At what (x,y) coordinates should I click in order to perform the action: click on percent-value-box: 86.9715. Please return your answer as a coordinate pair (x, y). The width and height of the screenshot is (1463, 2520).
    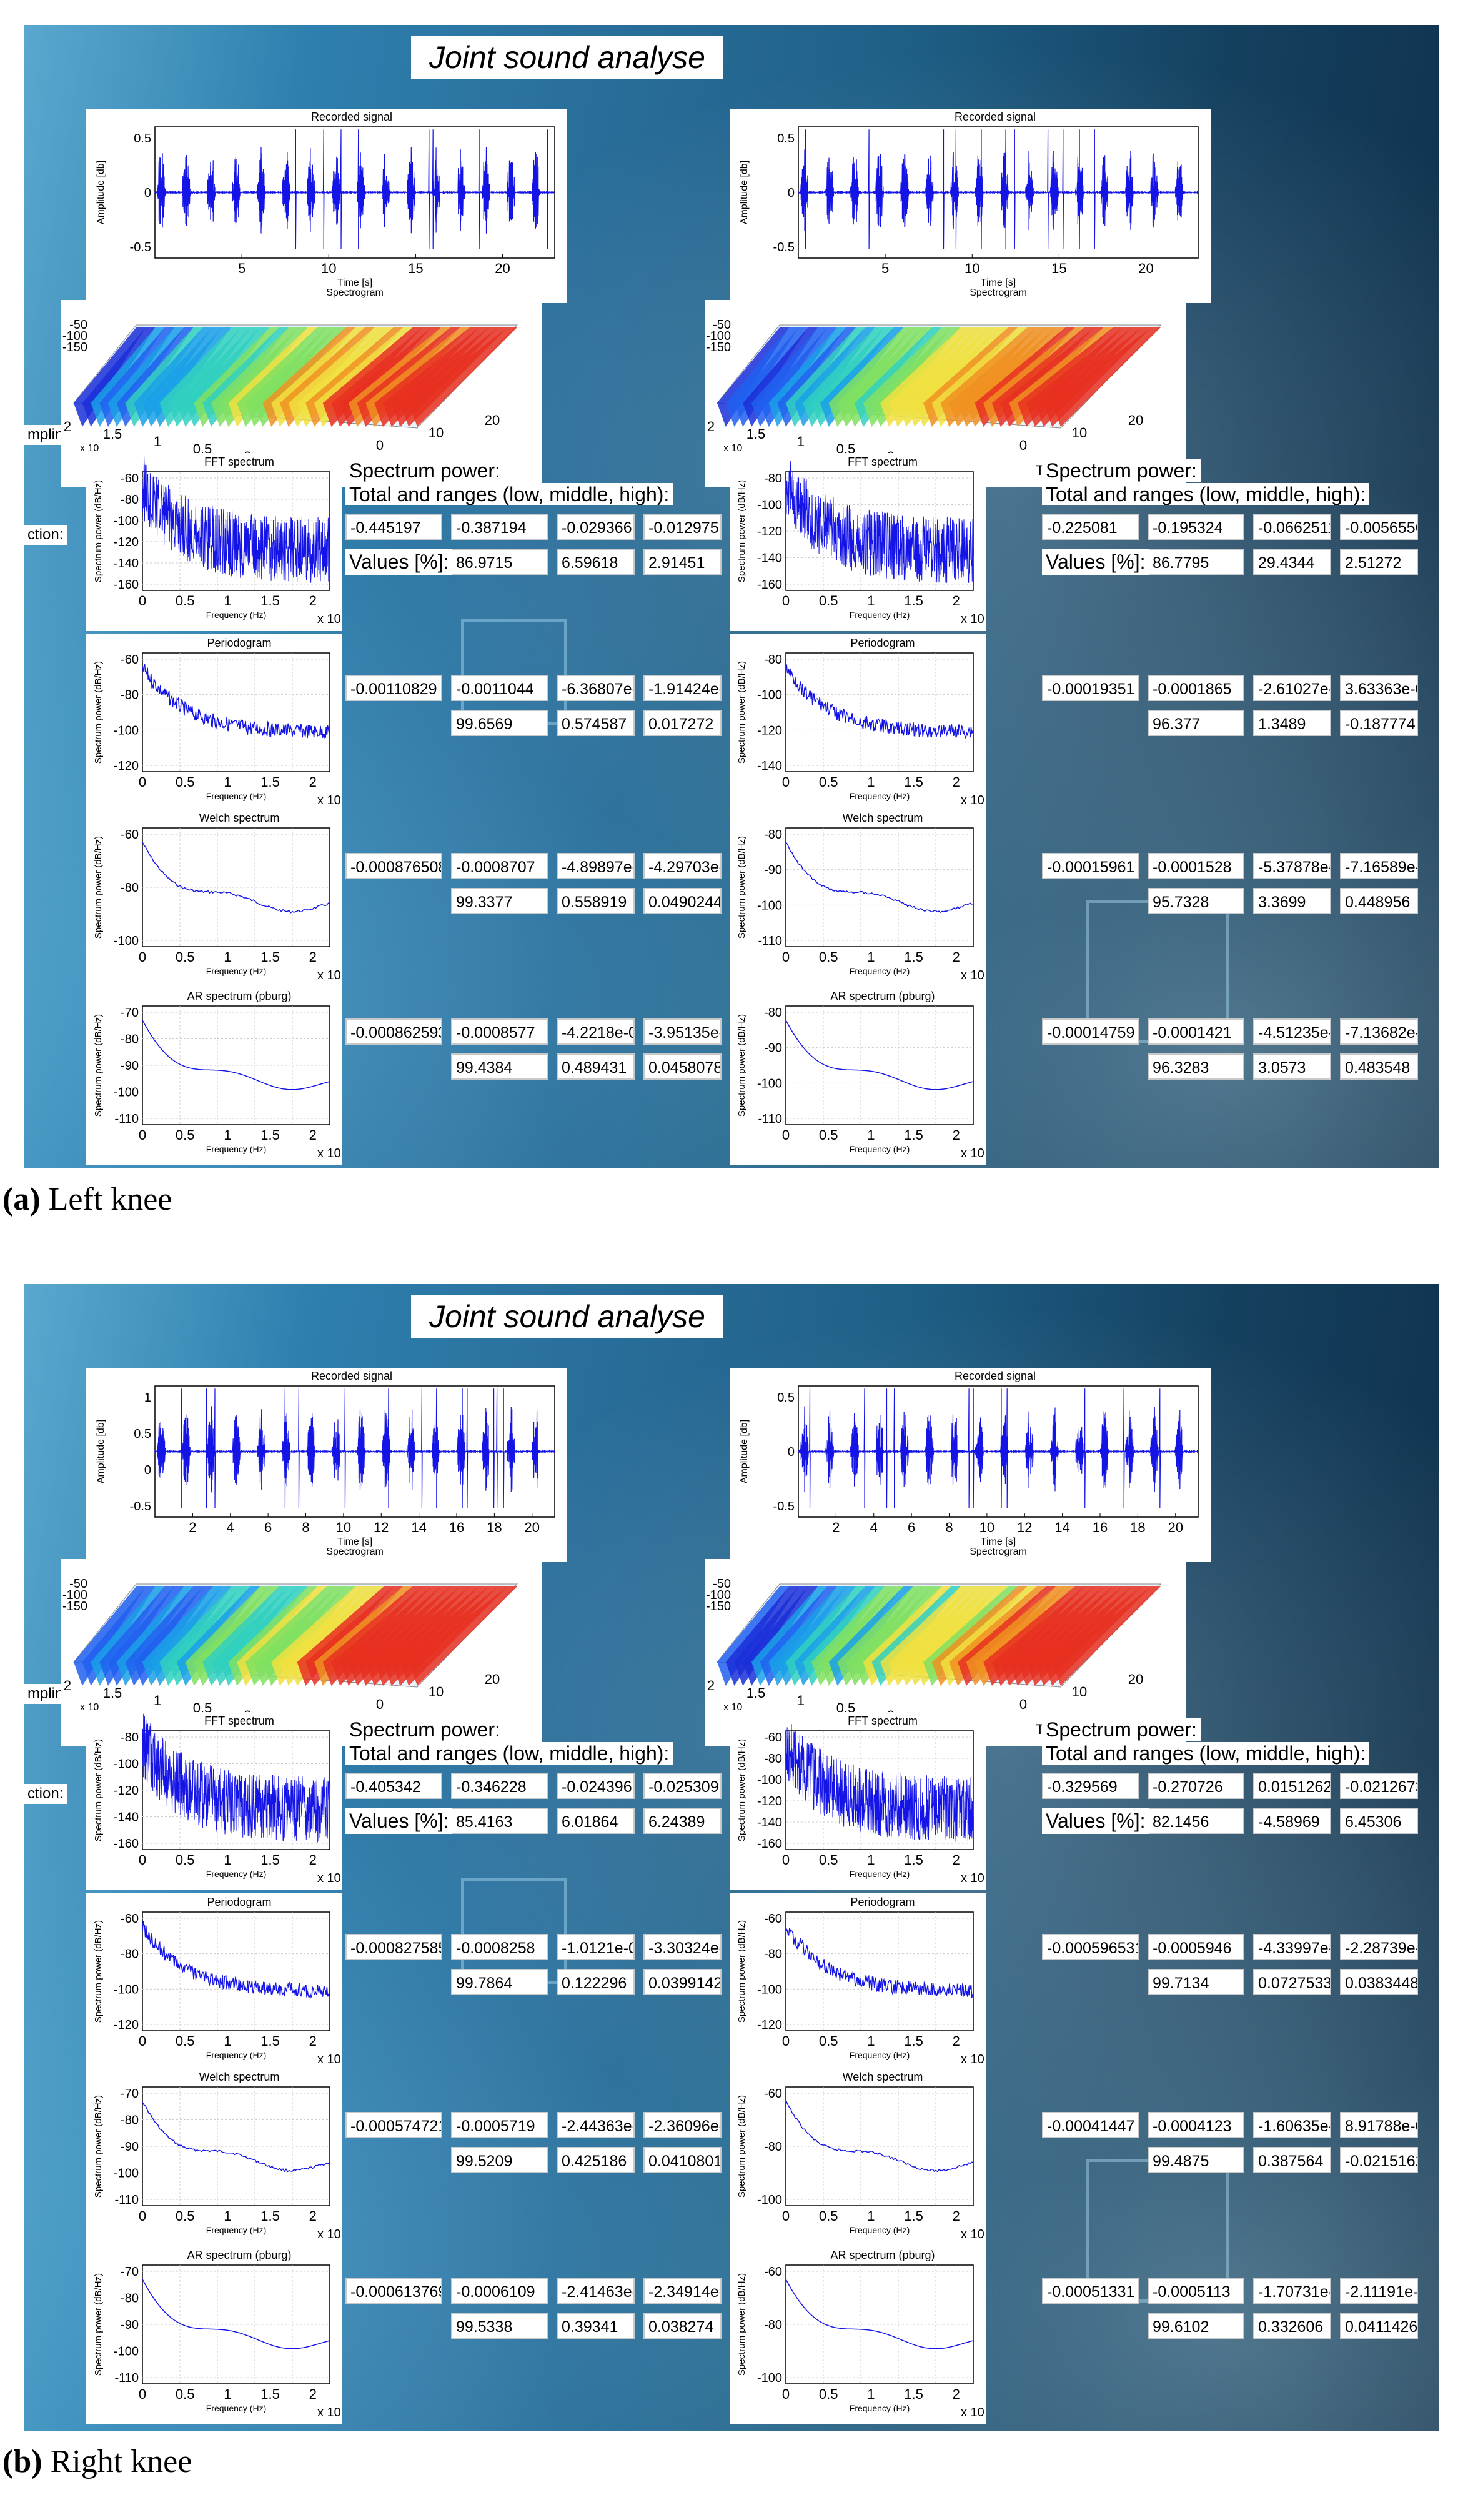
    Looking at the image, I should click on (499, 562).